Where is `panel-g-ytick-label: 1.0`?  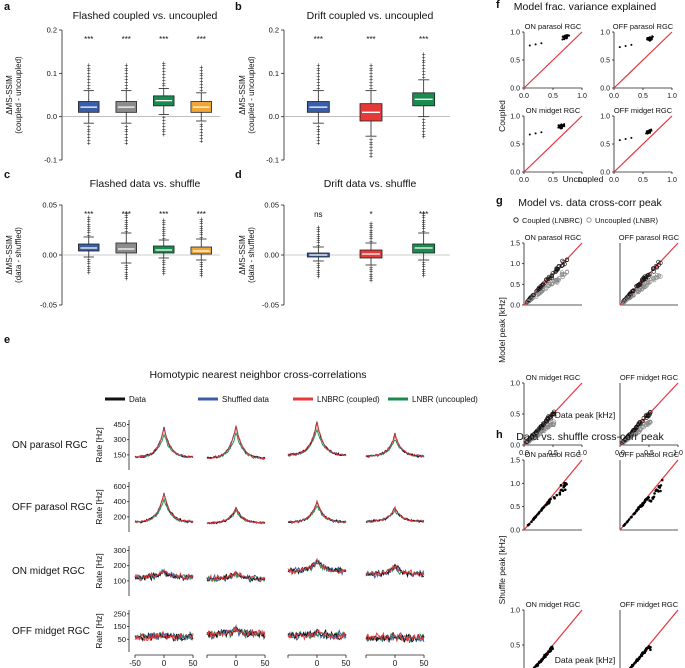
panel-g-ytick-label: 1.0 is located at coordinates (515, 264).